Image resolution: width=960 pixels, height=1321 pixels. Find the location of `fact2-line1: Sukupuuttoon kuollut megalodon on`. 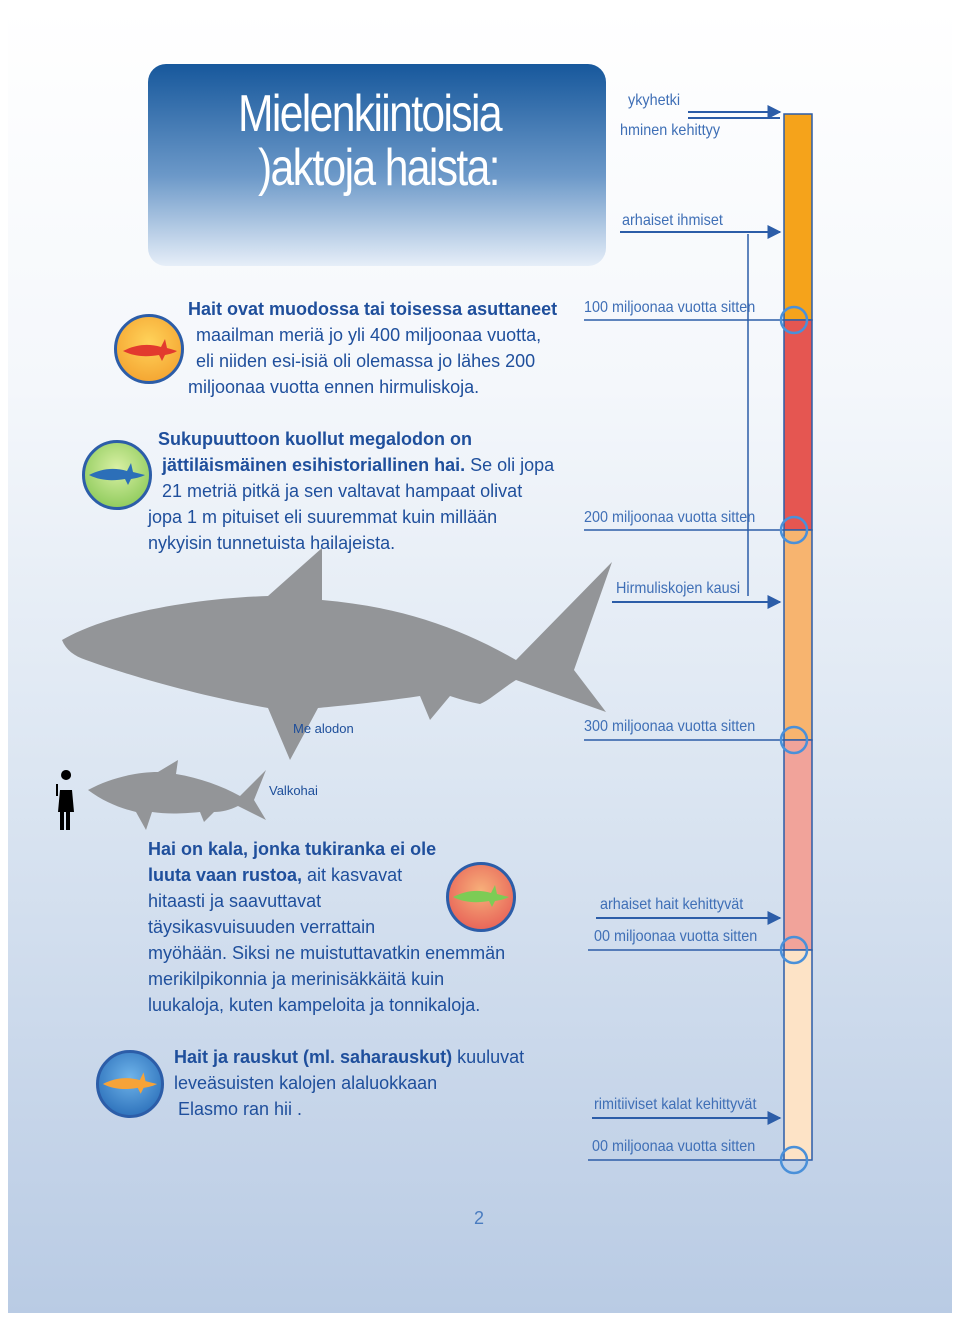

fact2-line1: Sukupuuttoon kuollut megalodon on is located at coordinates (315, 439).